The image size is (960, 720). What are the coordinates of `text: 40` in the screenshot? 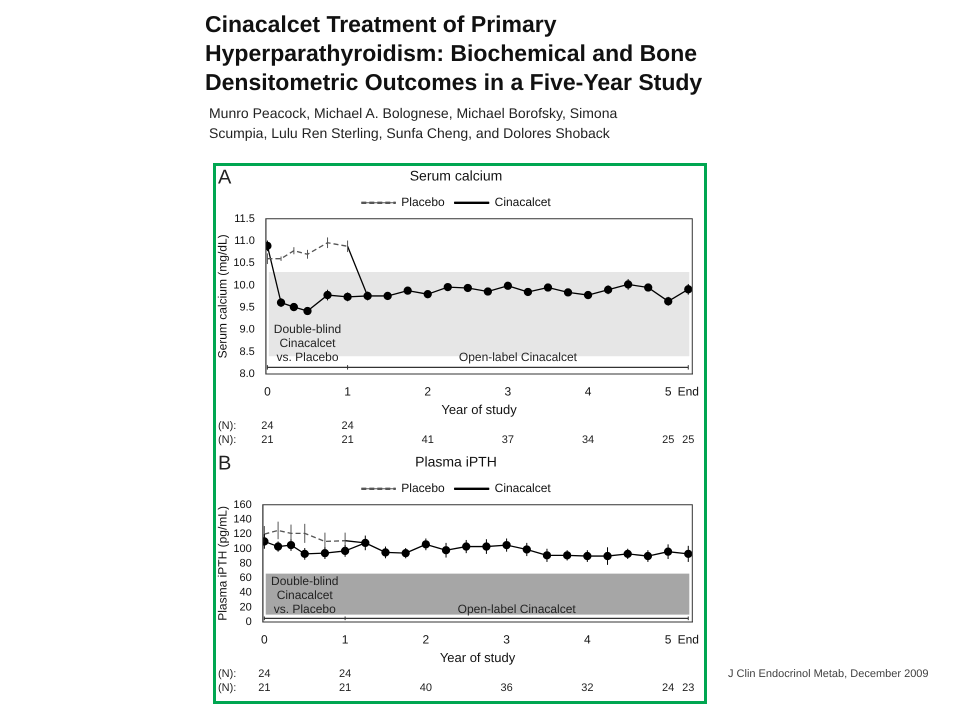 It's located at (426, 688).